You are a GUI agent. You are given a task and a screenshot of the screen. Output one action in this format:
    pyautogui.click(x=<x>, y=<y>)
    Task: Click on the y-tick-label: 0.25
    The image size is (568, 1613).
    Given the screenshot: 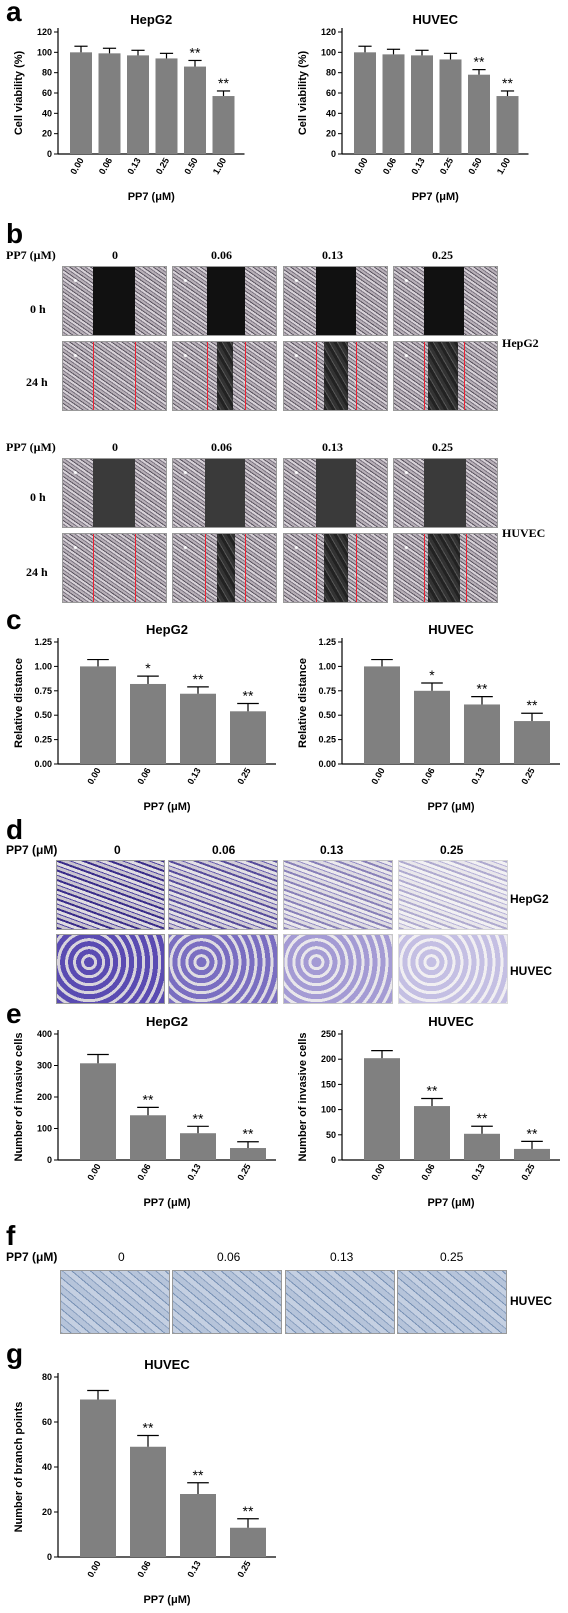 What is the action you would take?
    pyautogui.click(x=43, y=740)
    